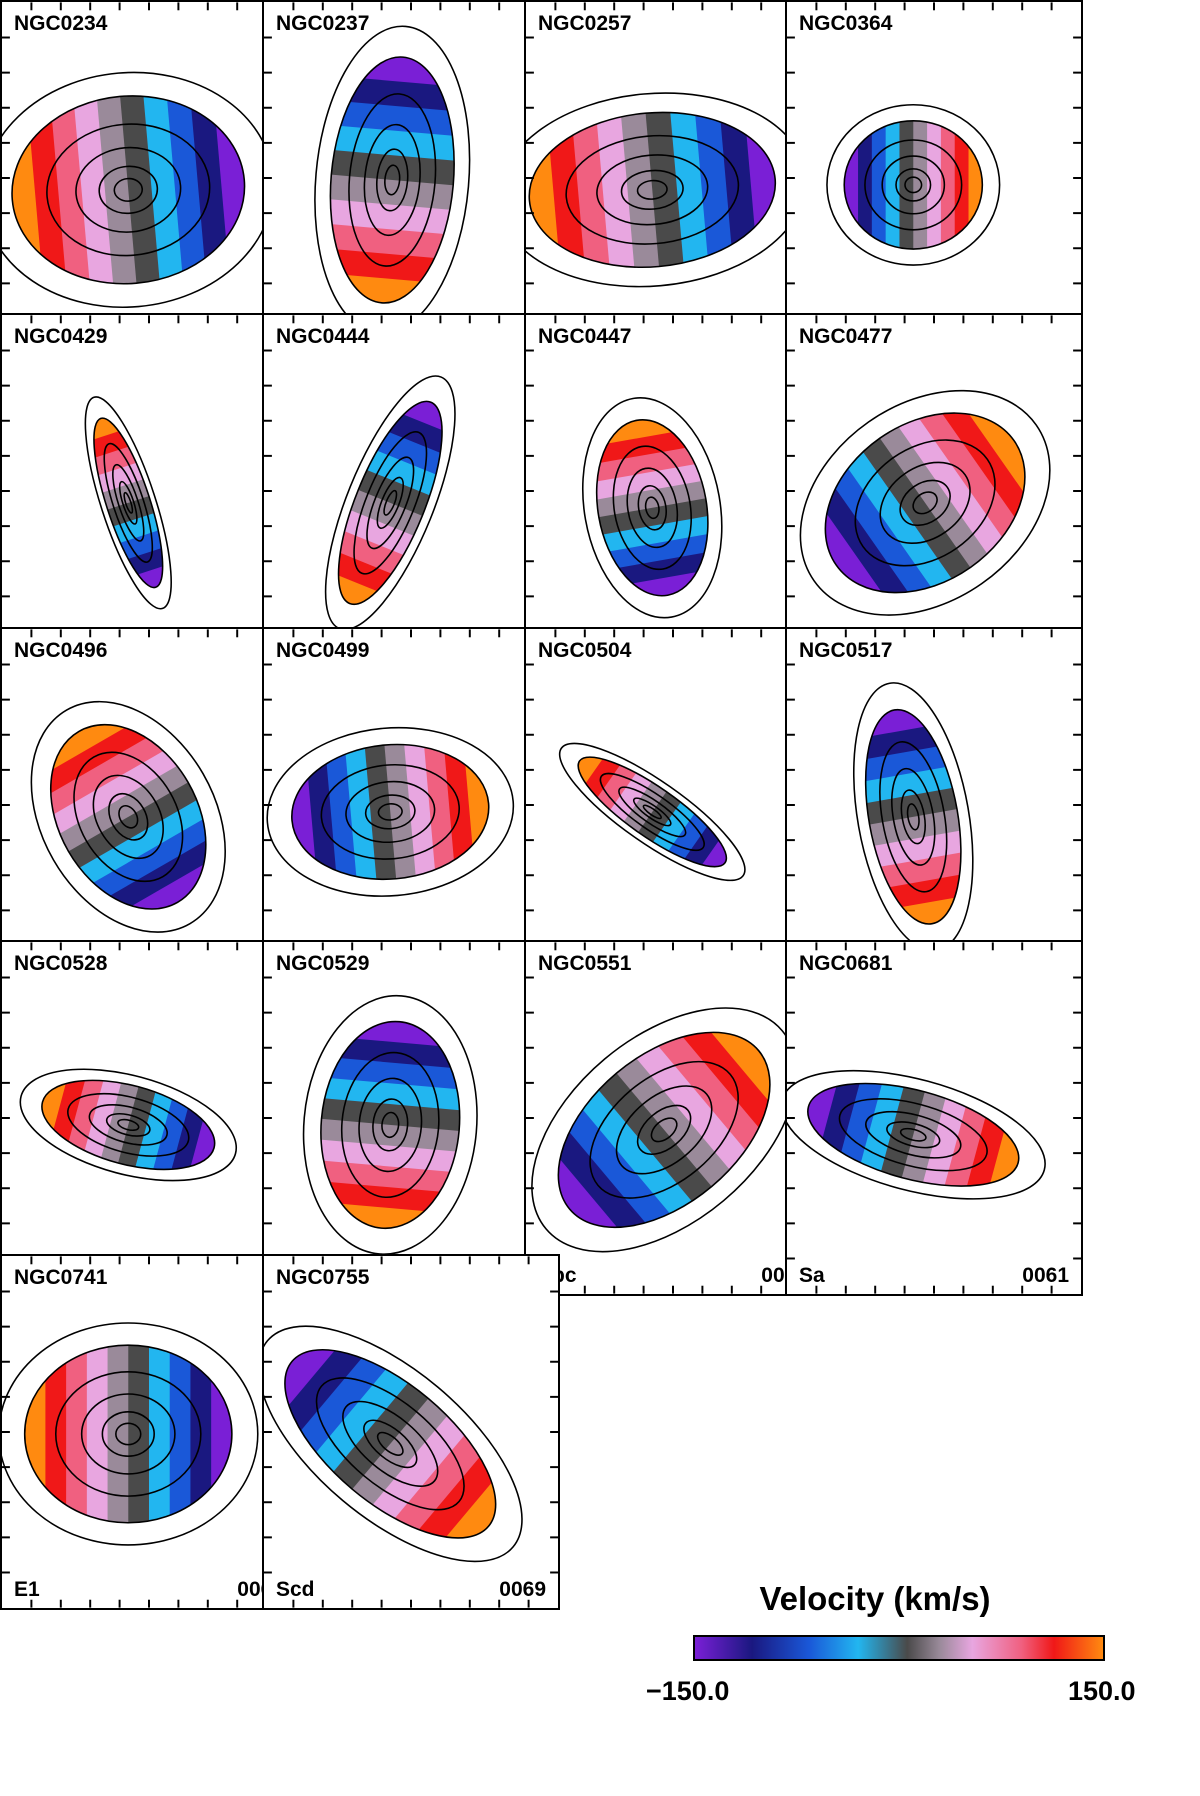 The width and height of the screenshot is (1200, 1796). I want to click on galaxy-panel: NGC0681 Sa 0061, so click(934, 1118).